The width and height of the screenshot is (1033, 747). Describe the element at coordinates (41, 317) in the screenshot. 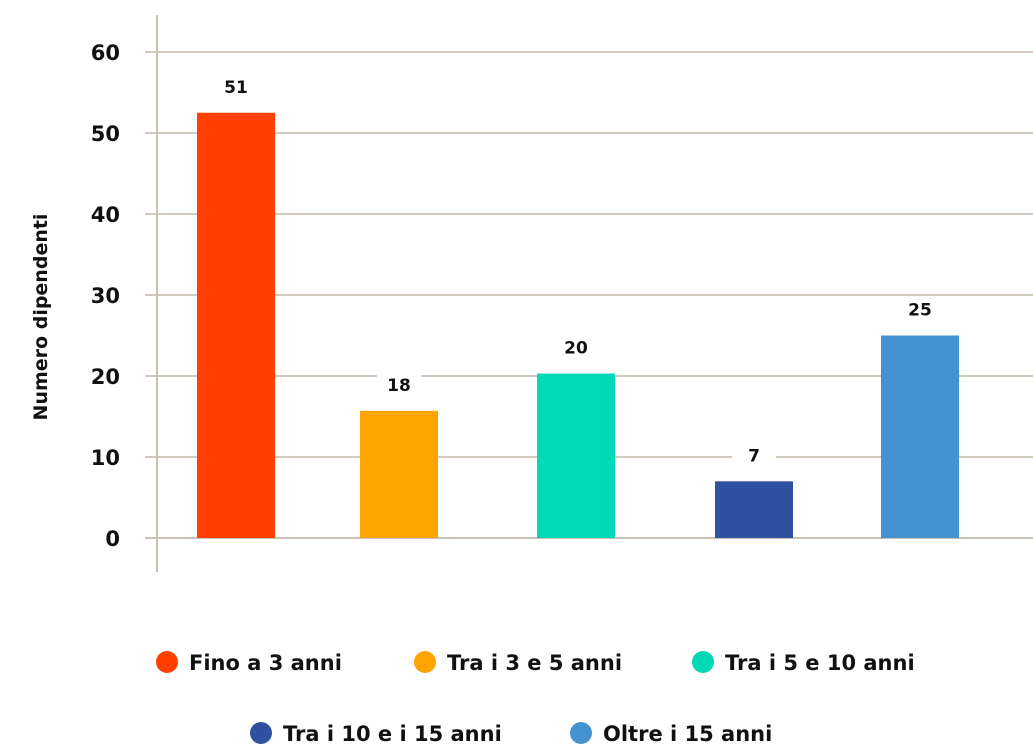

I see `y-axis-title: Numero dipendenti` at that location.